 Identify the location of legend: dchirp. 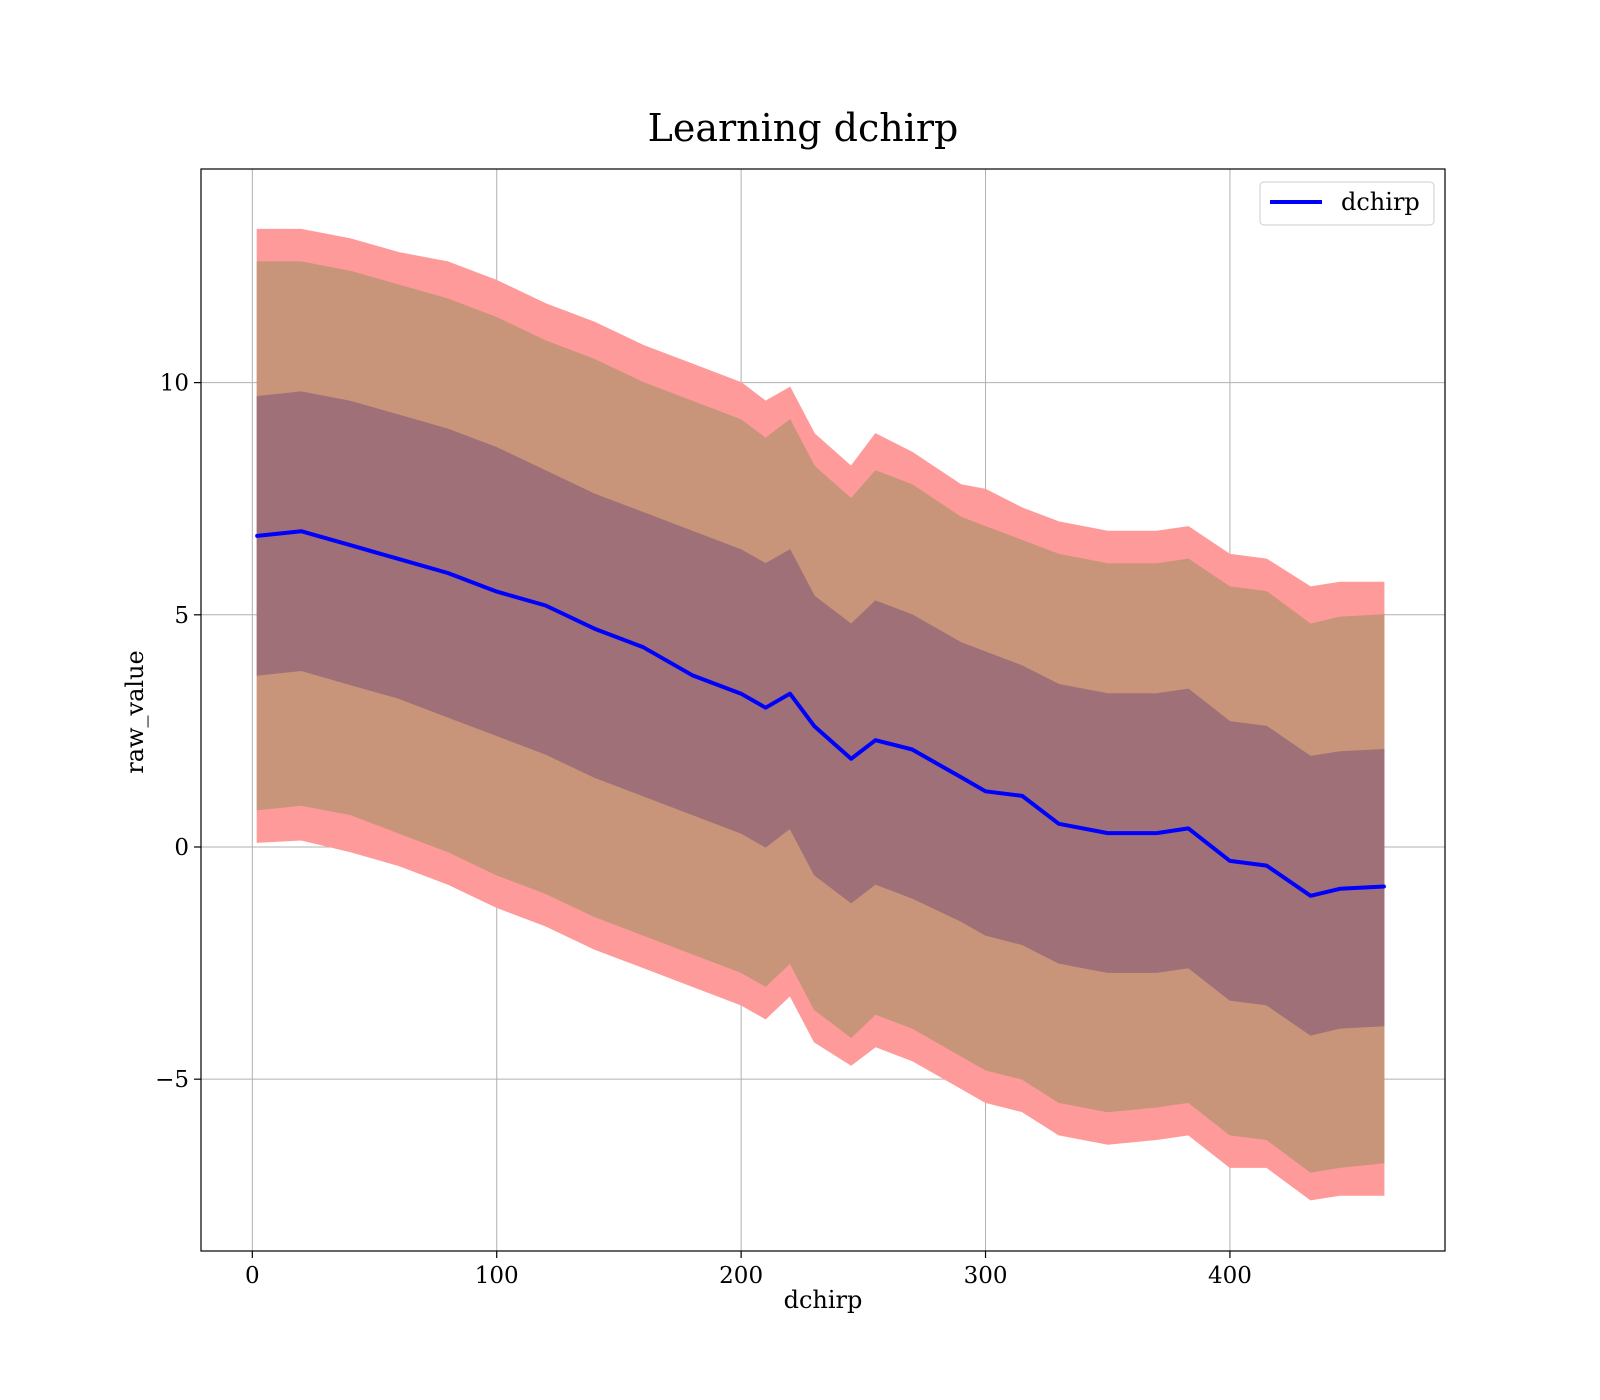
(1347, 203).